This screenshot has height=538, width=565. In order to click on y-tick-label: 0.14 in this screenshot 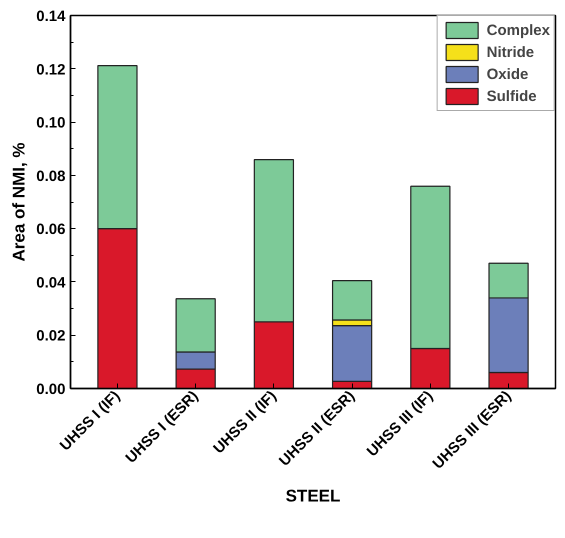, I will do `click(51, 16)`.